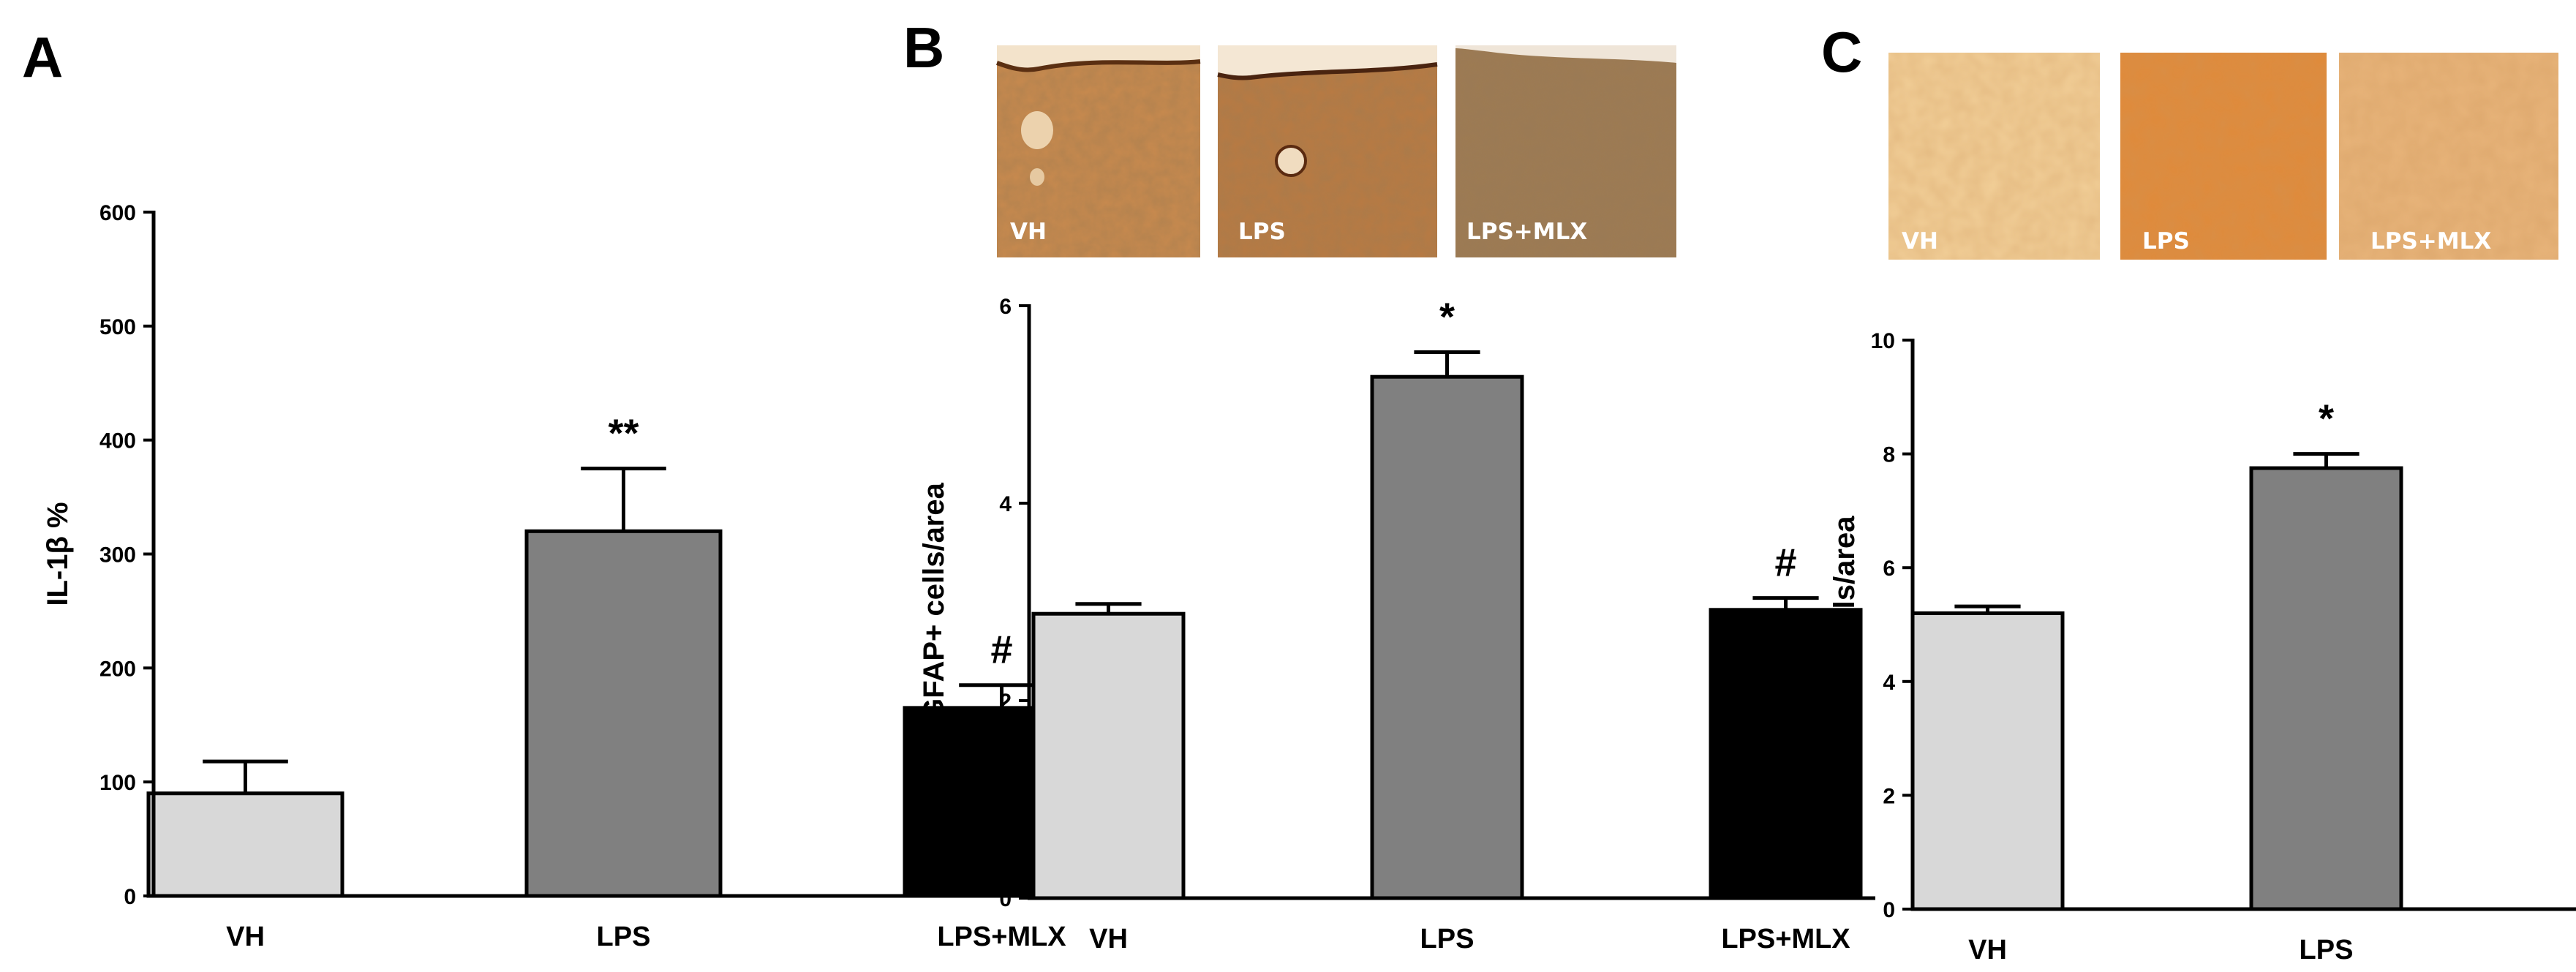 The height and width of the screenshot is (972, 2576). I want to click on chart-a-ytick-label-2: 200, so click(117, 669).